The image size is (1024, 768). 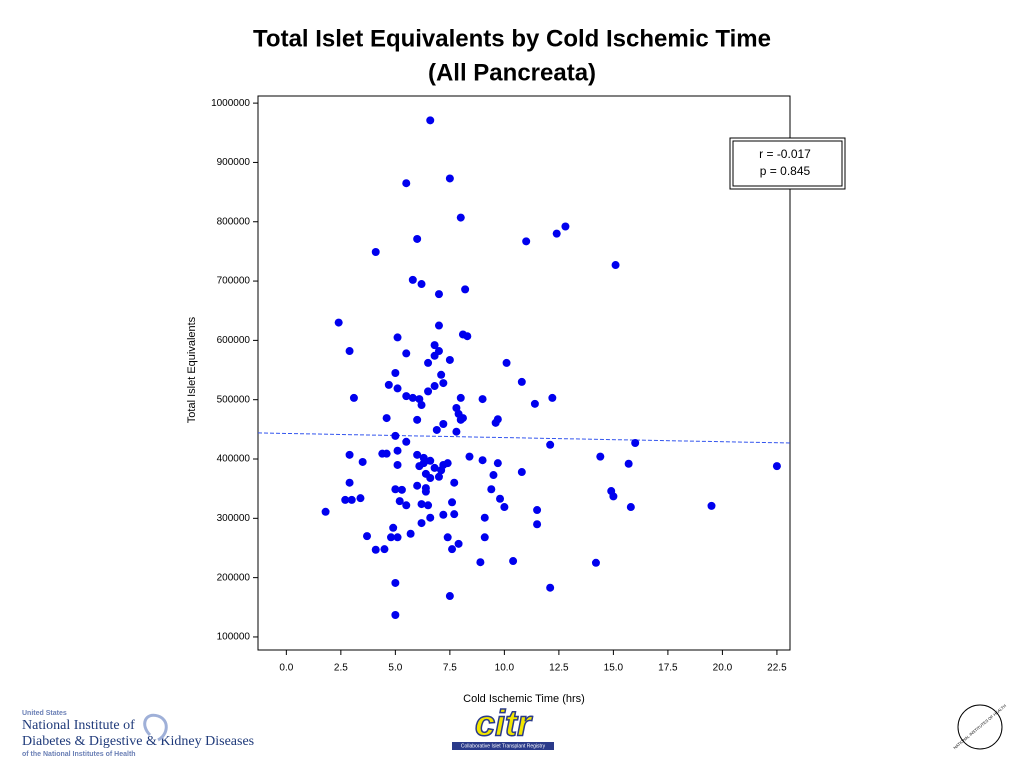 What do you see at coordinates (234, 637) in the screenshot?
I see `y-tick-label: 100000` at bounding box center [234, 637].